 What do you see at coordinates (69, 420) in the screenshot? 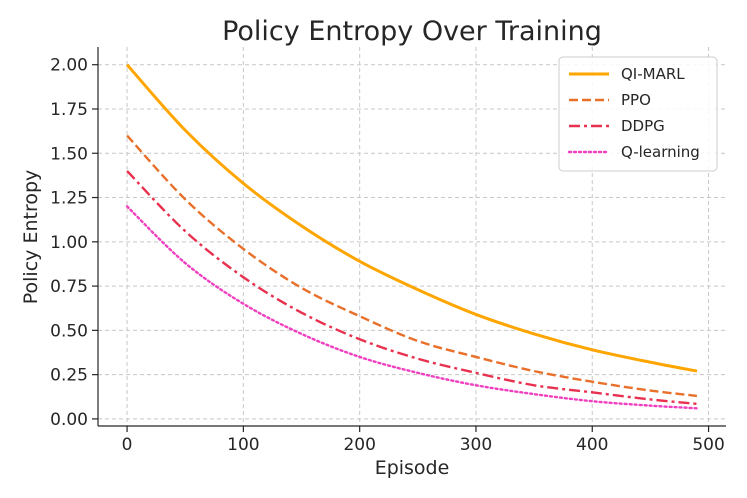
I see `y-tick-label: 0.00` at bounding box center [69, 420].